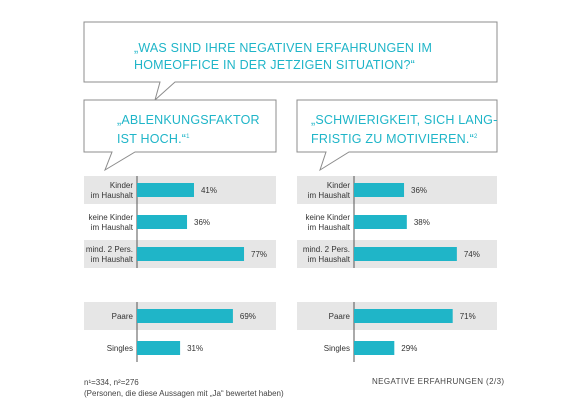 This screenshot has width=580, height=411. I want to click on right-question-bubble, so click(397, 135).